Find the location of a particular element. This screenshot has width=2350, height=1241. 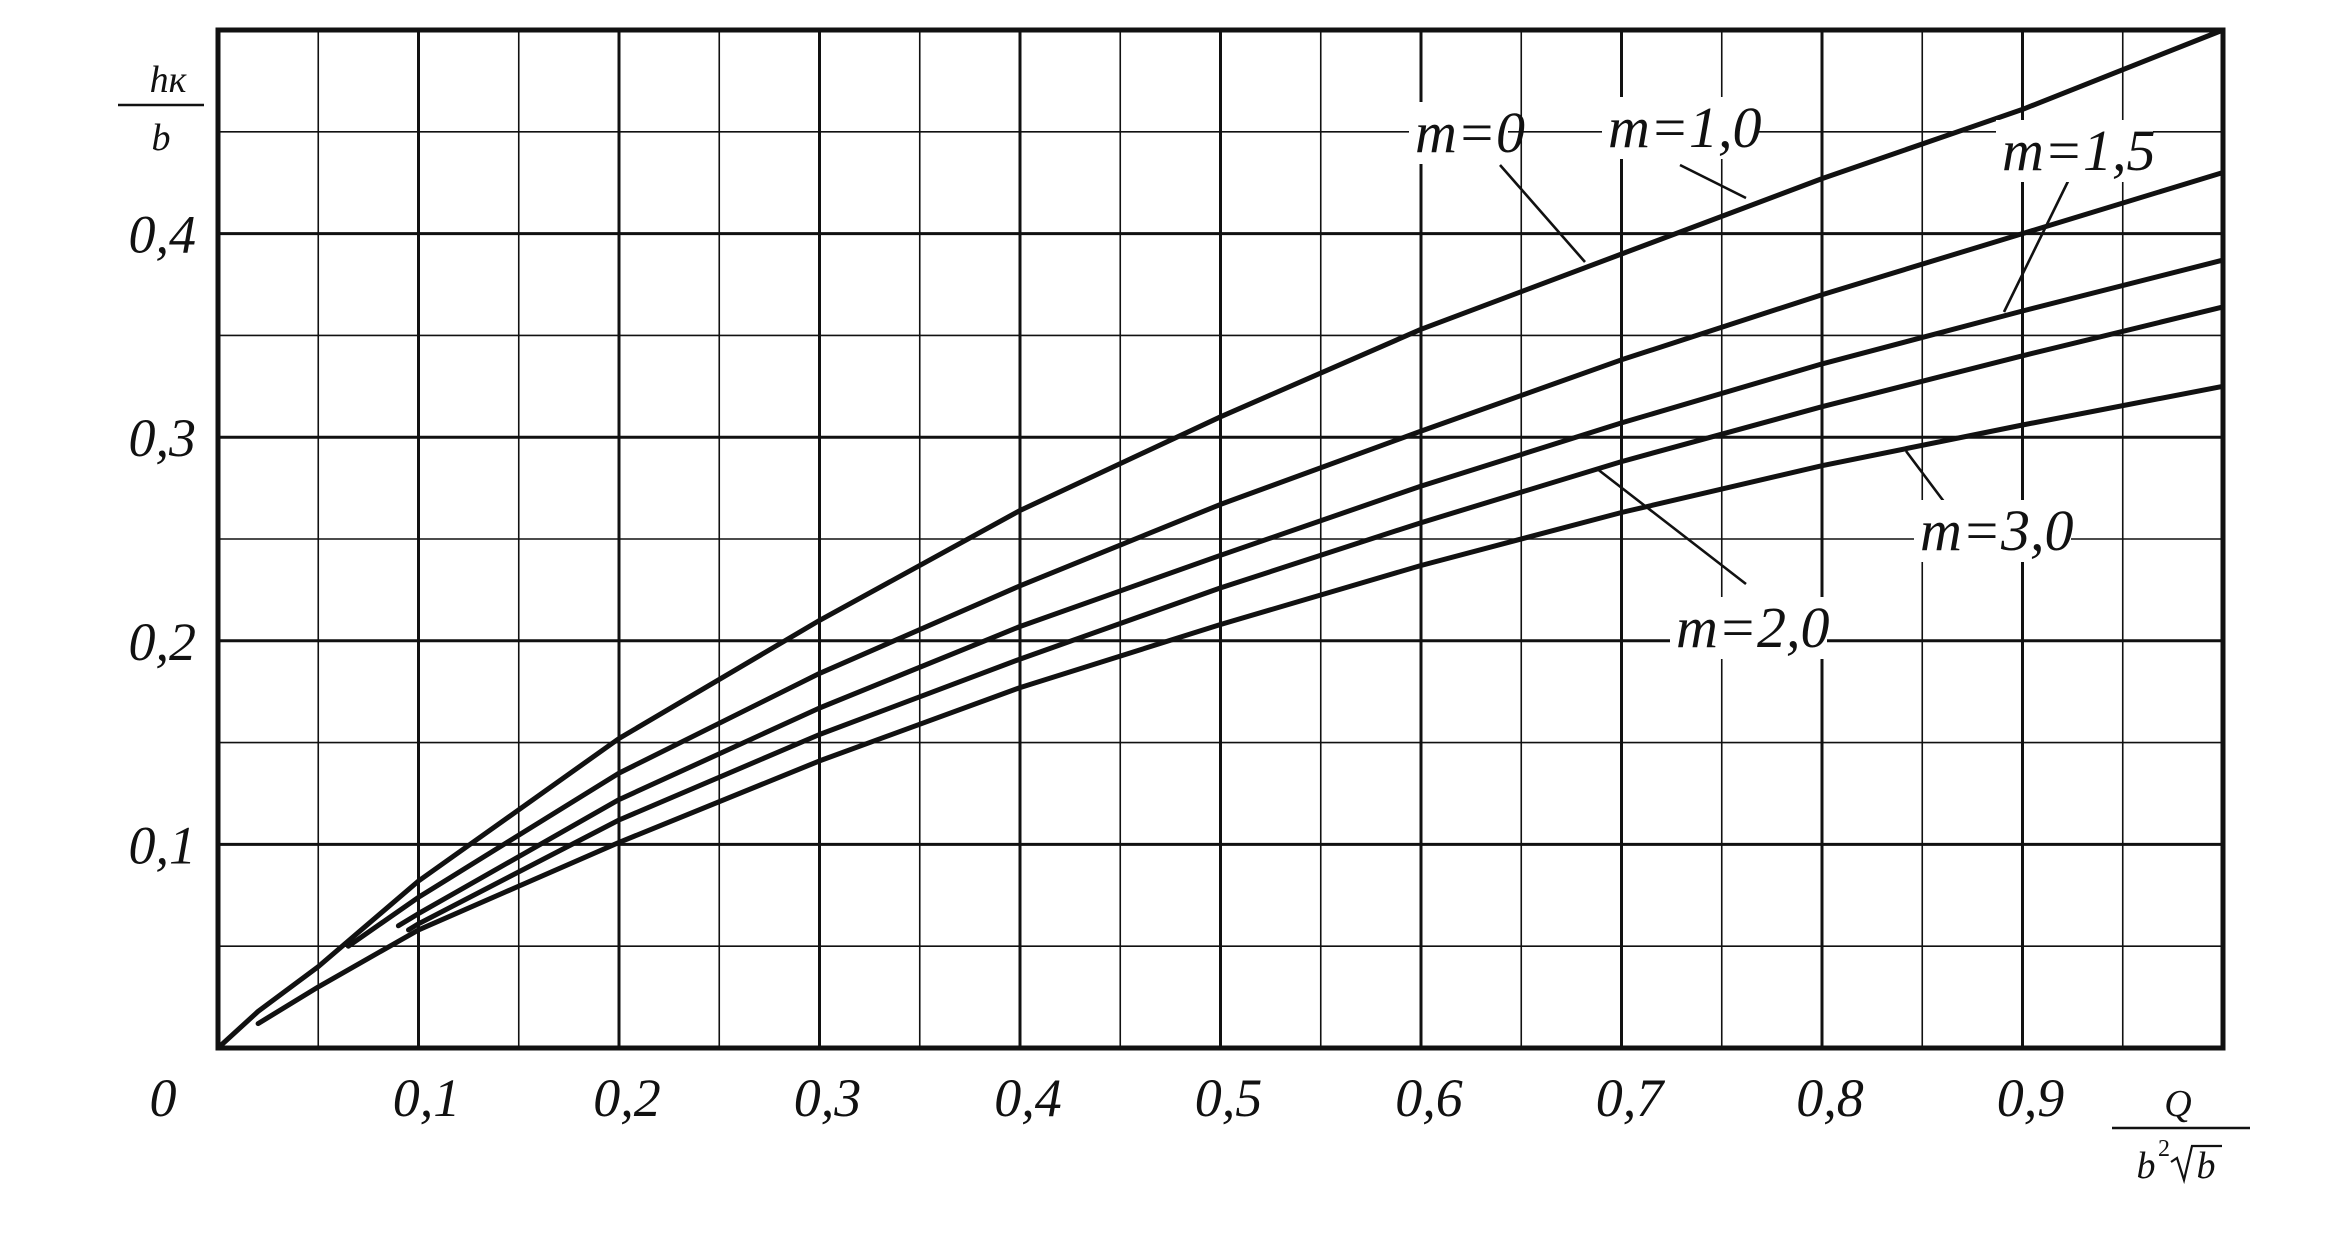

x-tick-label: 0,5 is located at coordinates (1229, 1098).